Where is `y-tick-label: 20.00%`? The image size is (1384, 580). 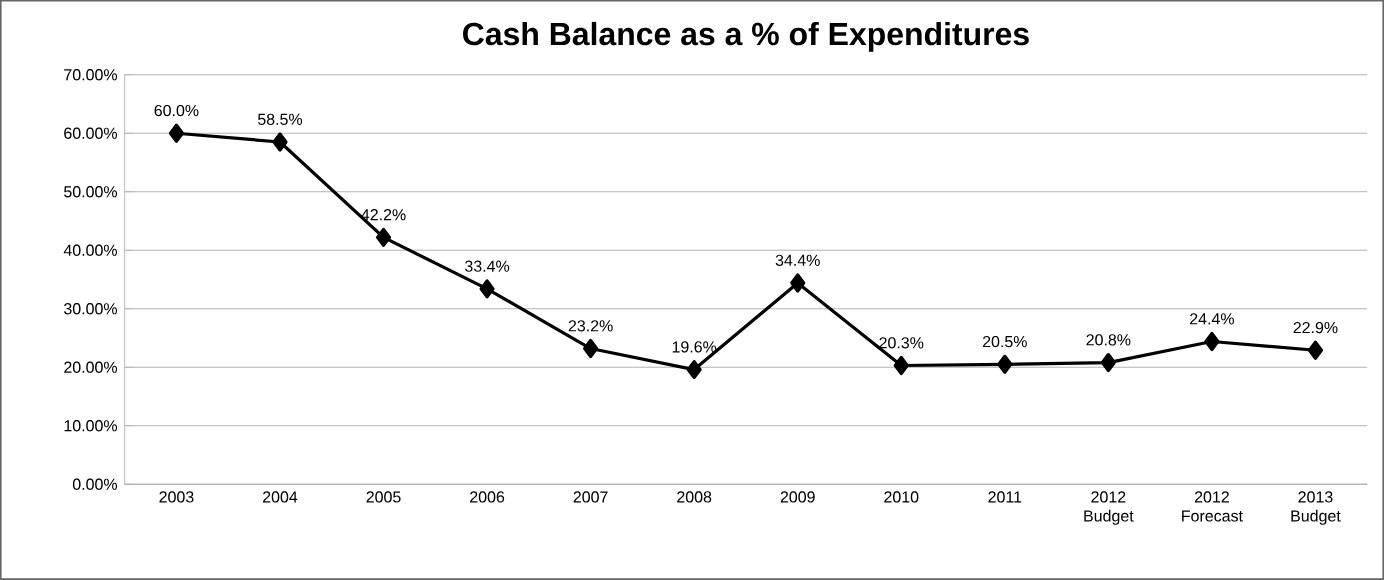 y-tick-label: 20.00% is located at coordinates (91, 367).